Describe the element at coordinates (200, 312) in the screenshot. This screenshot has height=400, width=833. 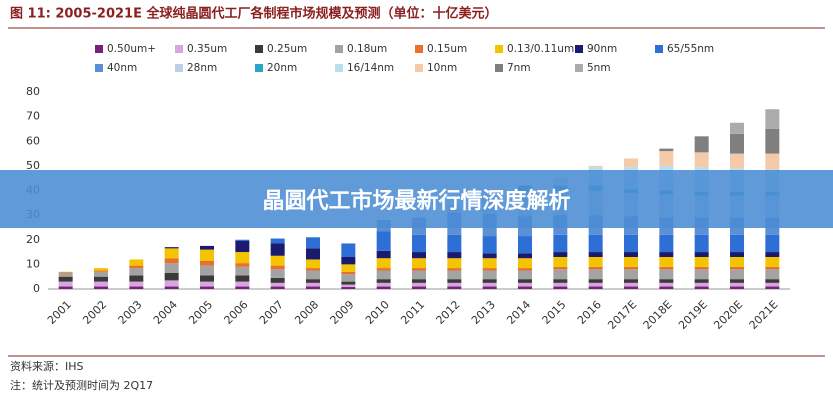
I see `x-tick-label: 2005` at that location.